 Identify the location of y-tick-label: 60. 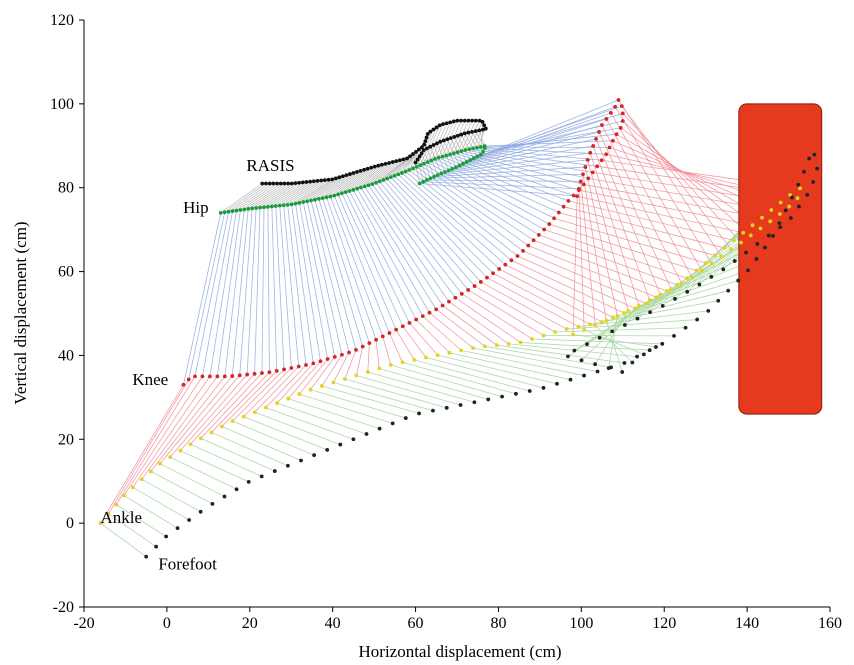
(66, 272).